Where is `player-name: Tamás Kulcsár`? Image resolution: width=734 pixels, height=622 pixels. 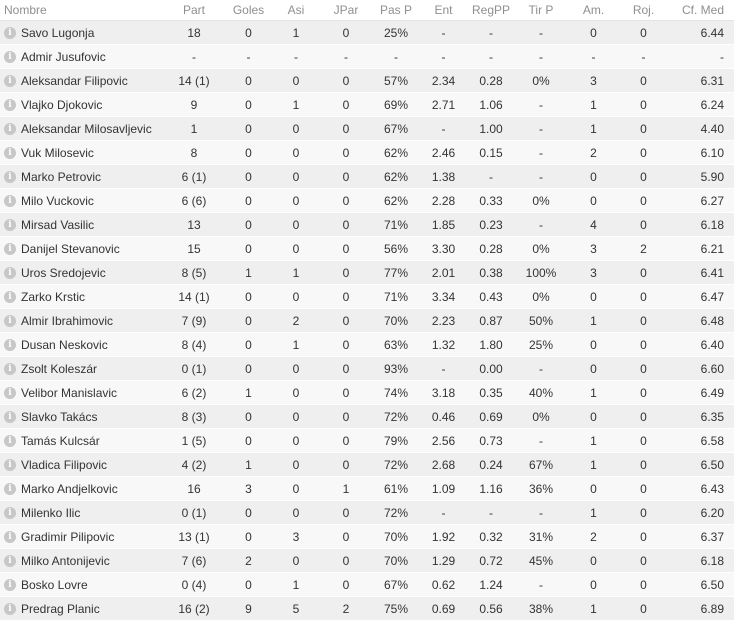
player-name: Tamás Kulcsár is located at coordinates (60, 440).